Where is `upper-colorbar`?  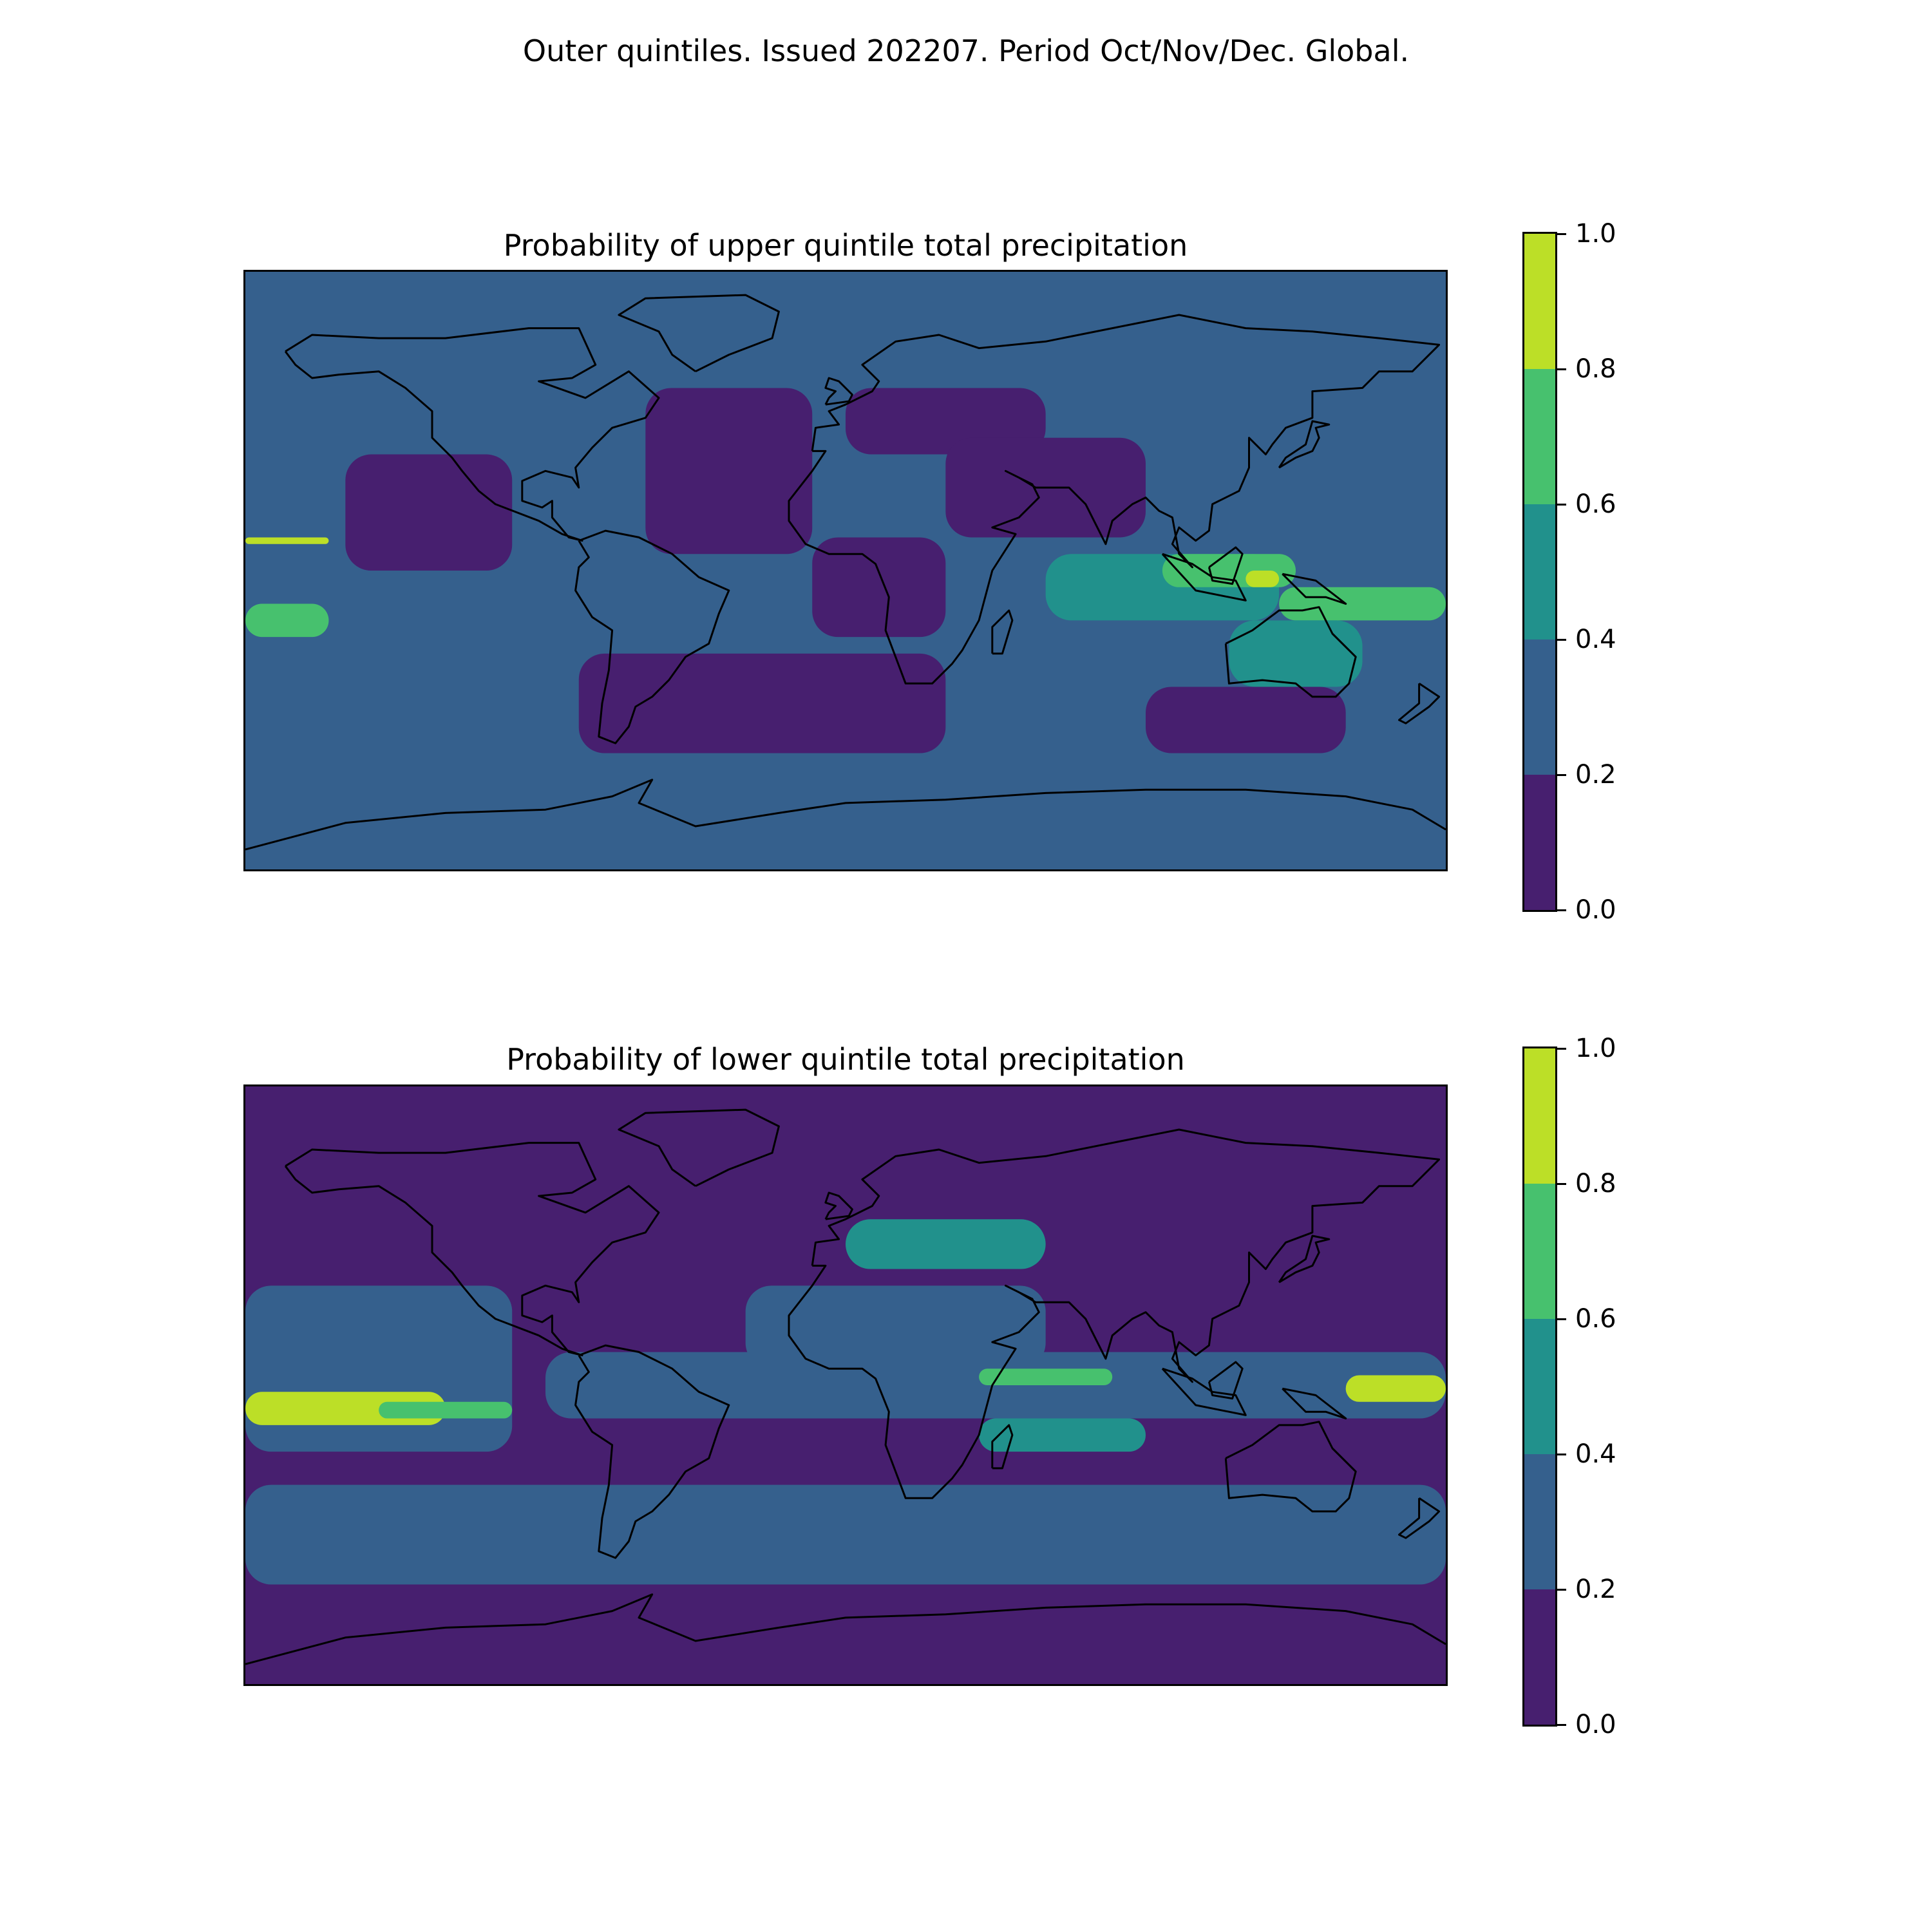
upper-colorbar is located at coordinates (1539, 572).